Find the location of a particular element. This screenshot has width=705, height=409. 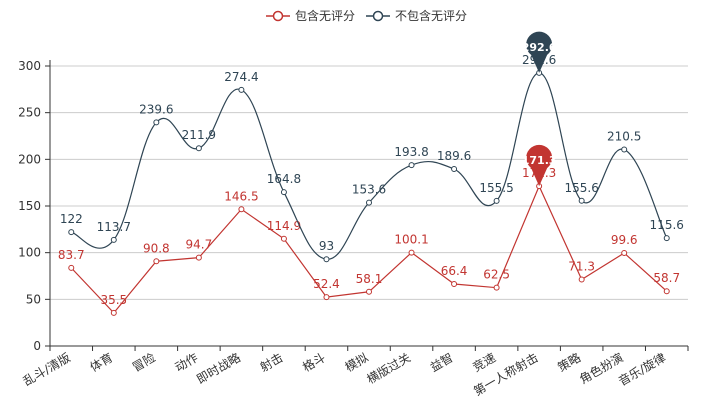

data-label: 164.8 is located at coordinates (284, 179).